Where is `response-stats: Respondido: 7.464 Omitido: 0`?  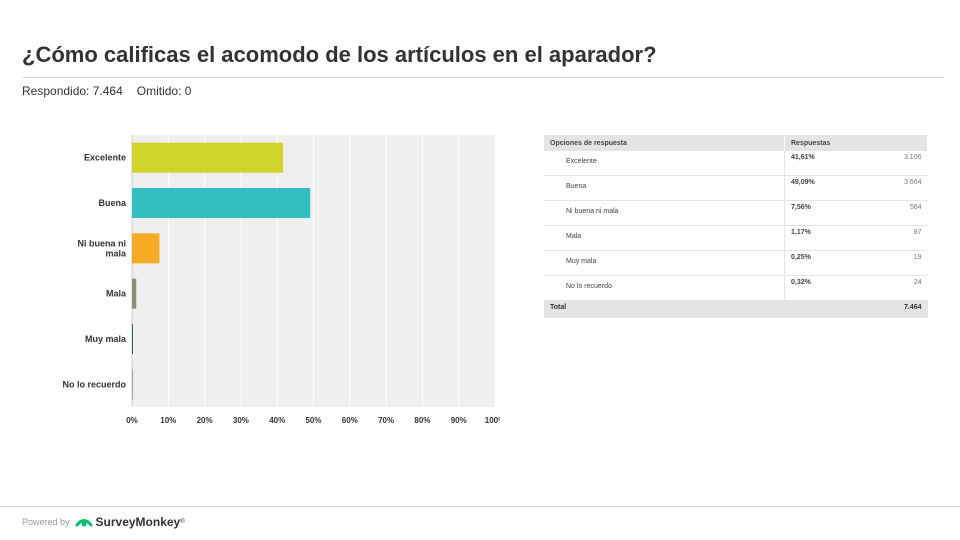
response-stats: Respondido: 7.464 Omitido: 0 is located at coordinates (106, 91).